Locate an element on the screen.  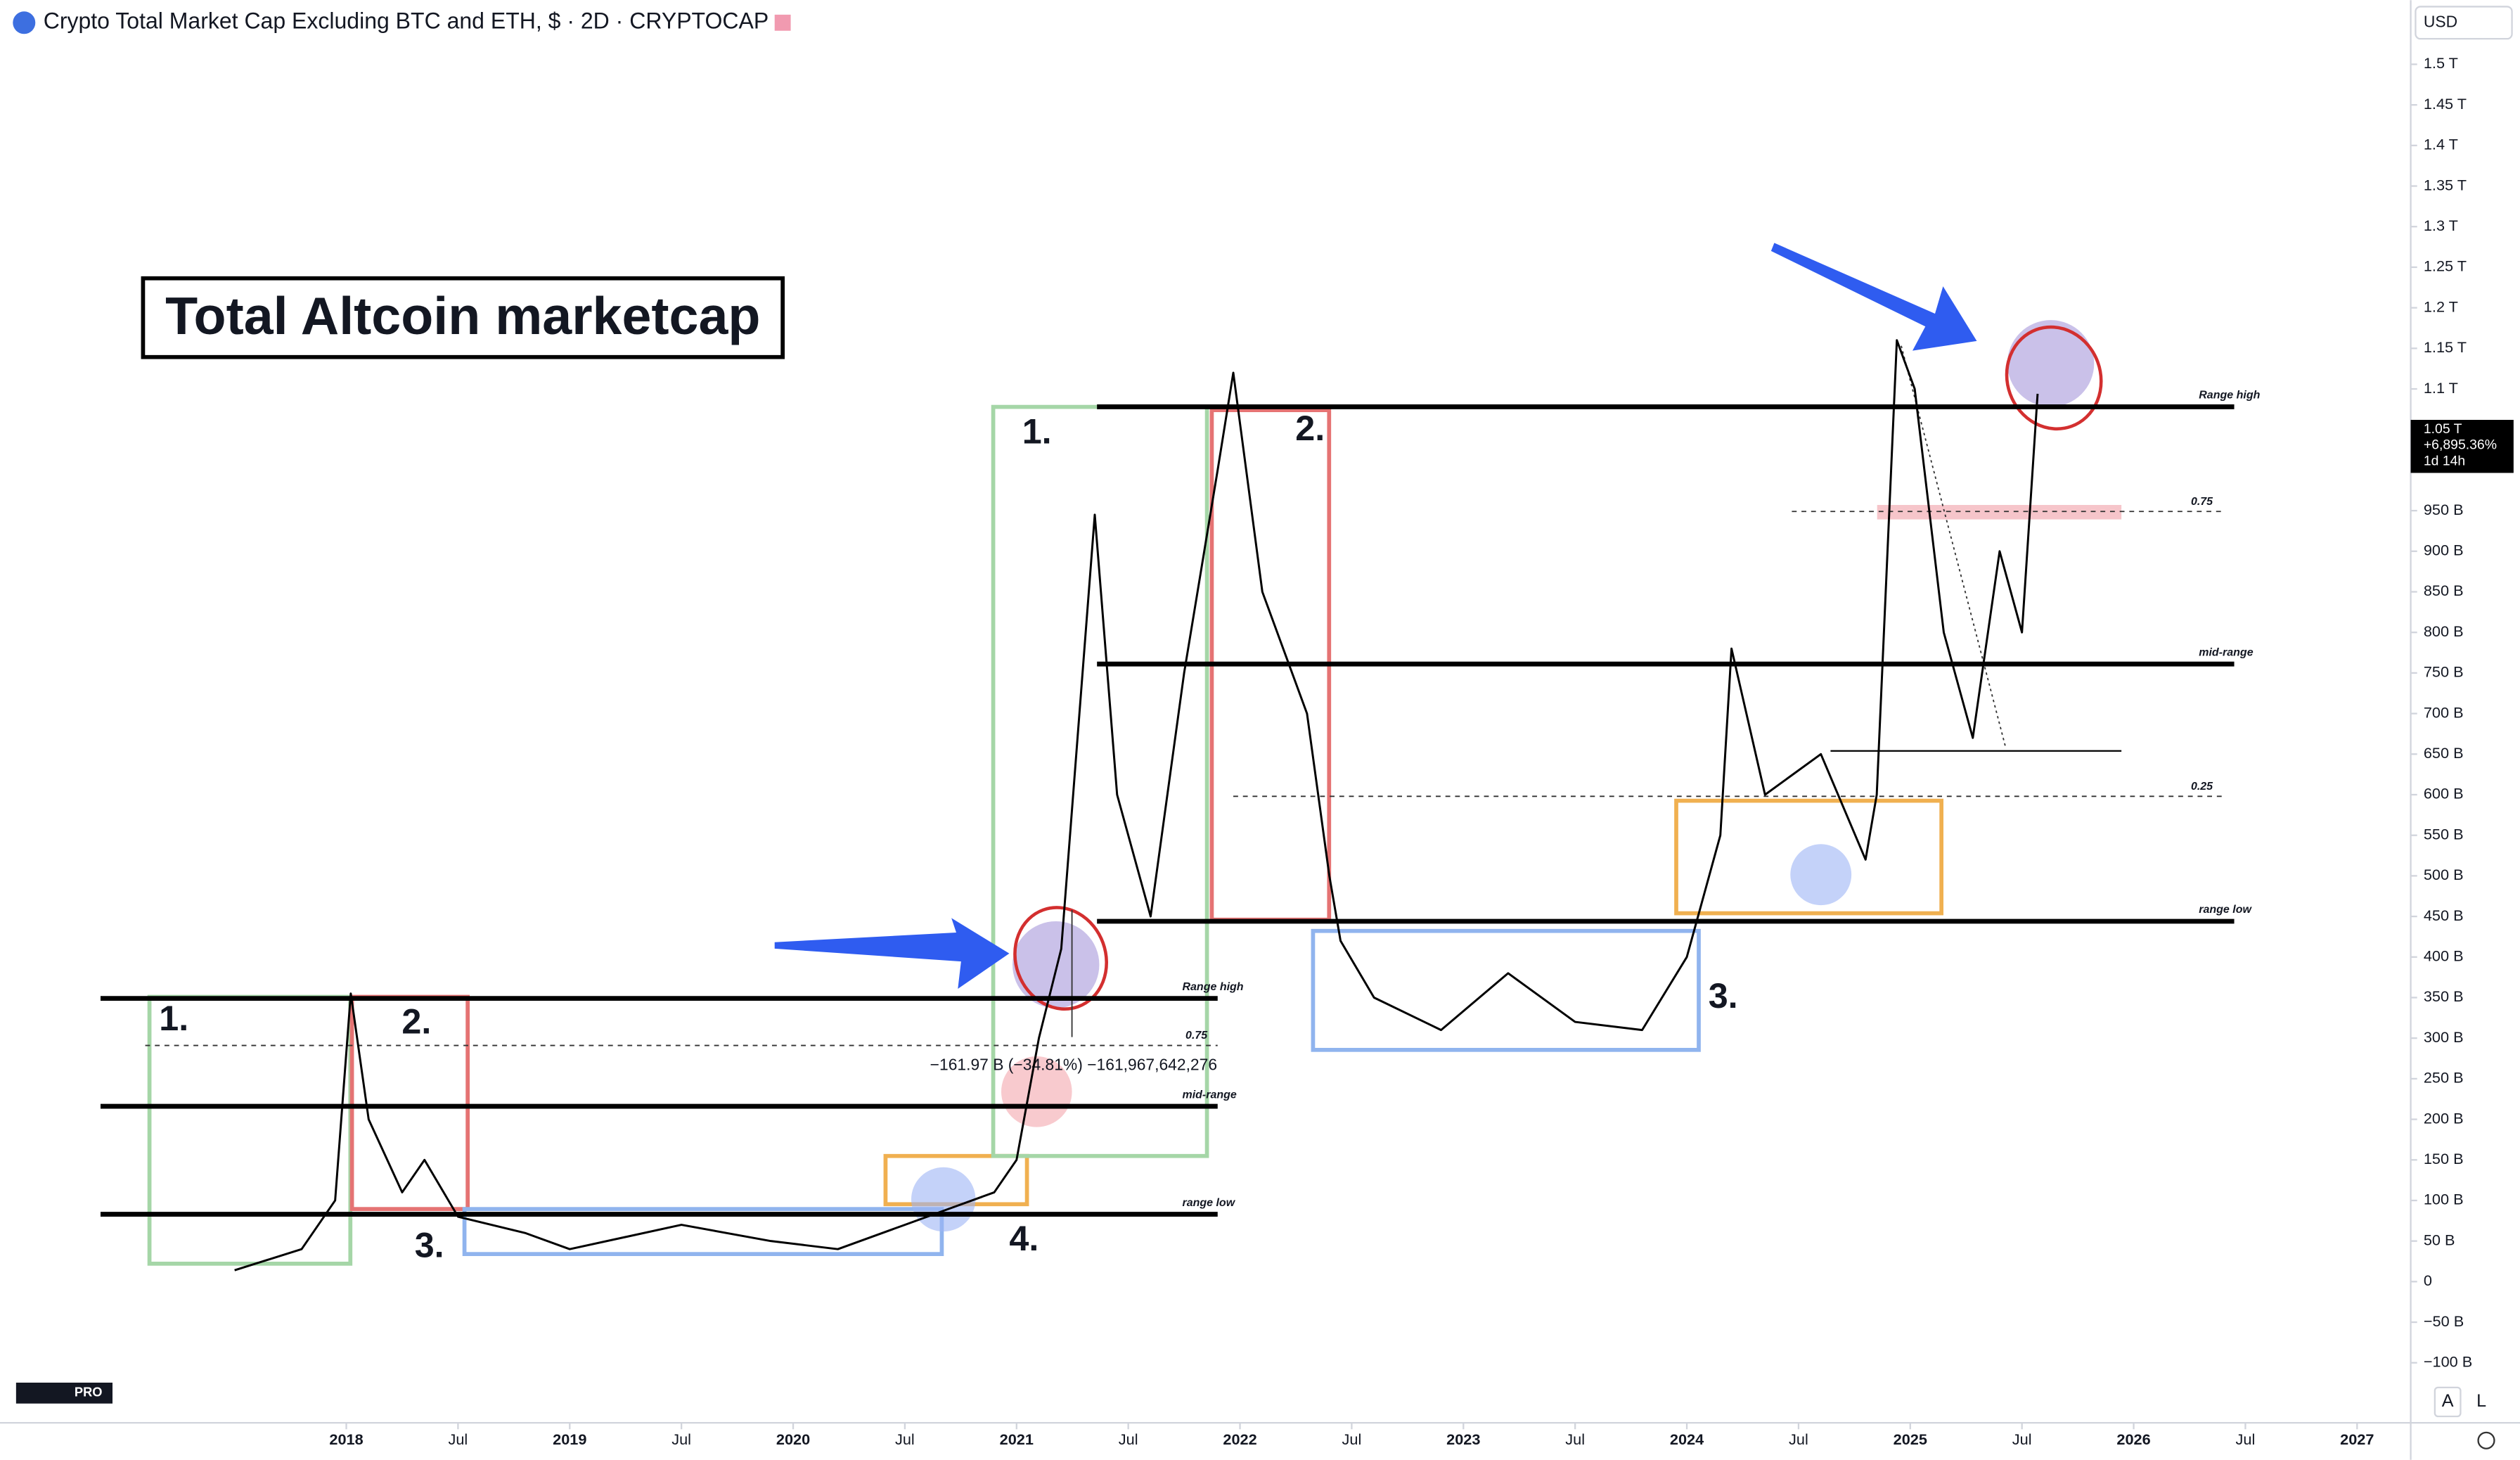
y-tick-label: 1.4 T is located at coordinates (2441, 144).